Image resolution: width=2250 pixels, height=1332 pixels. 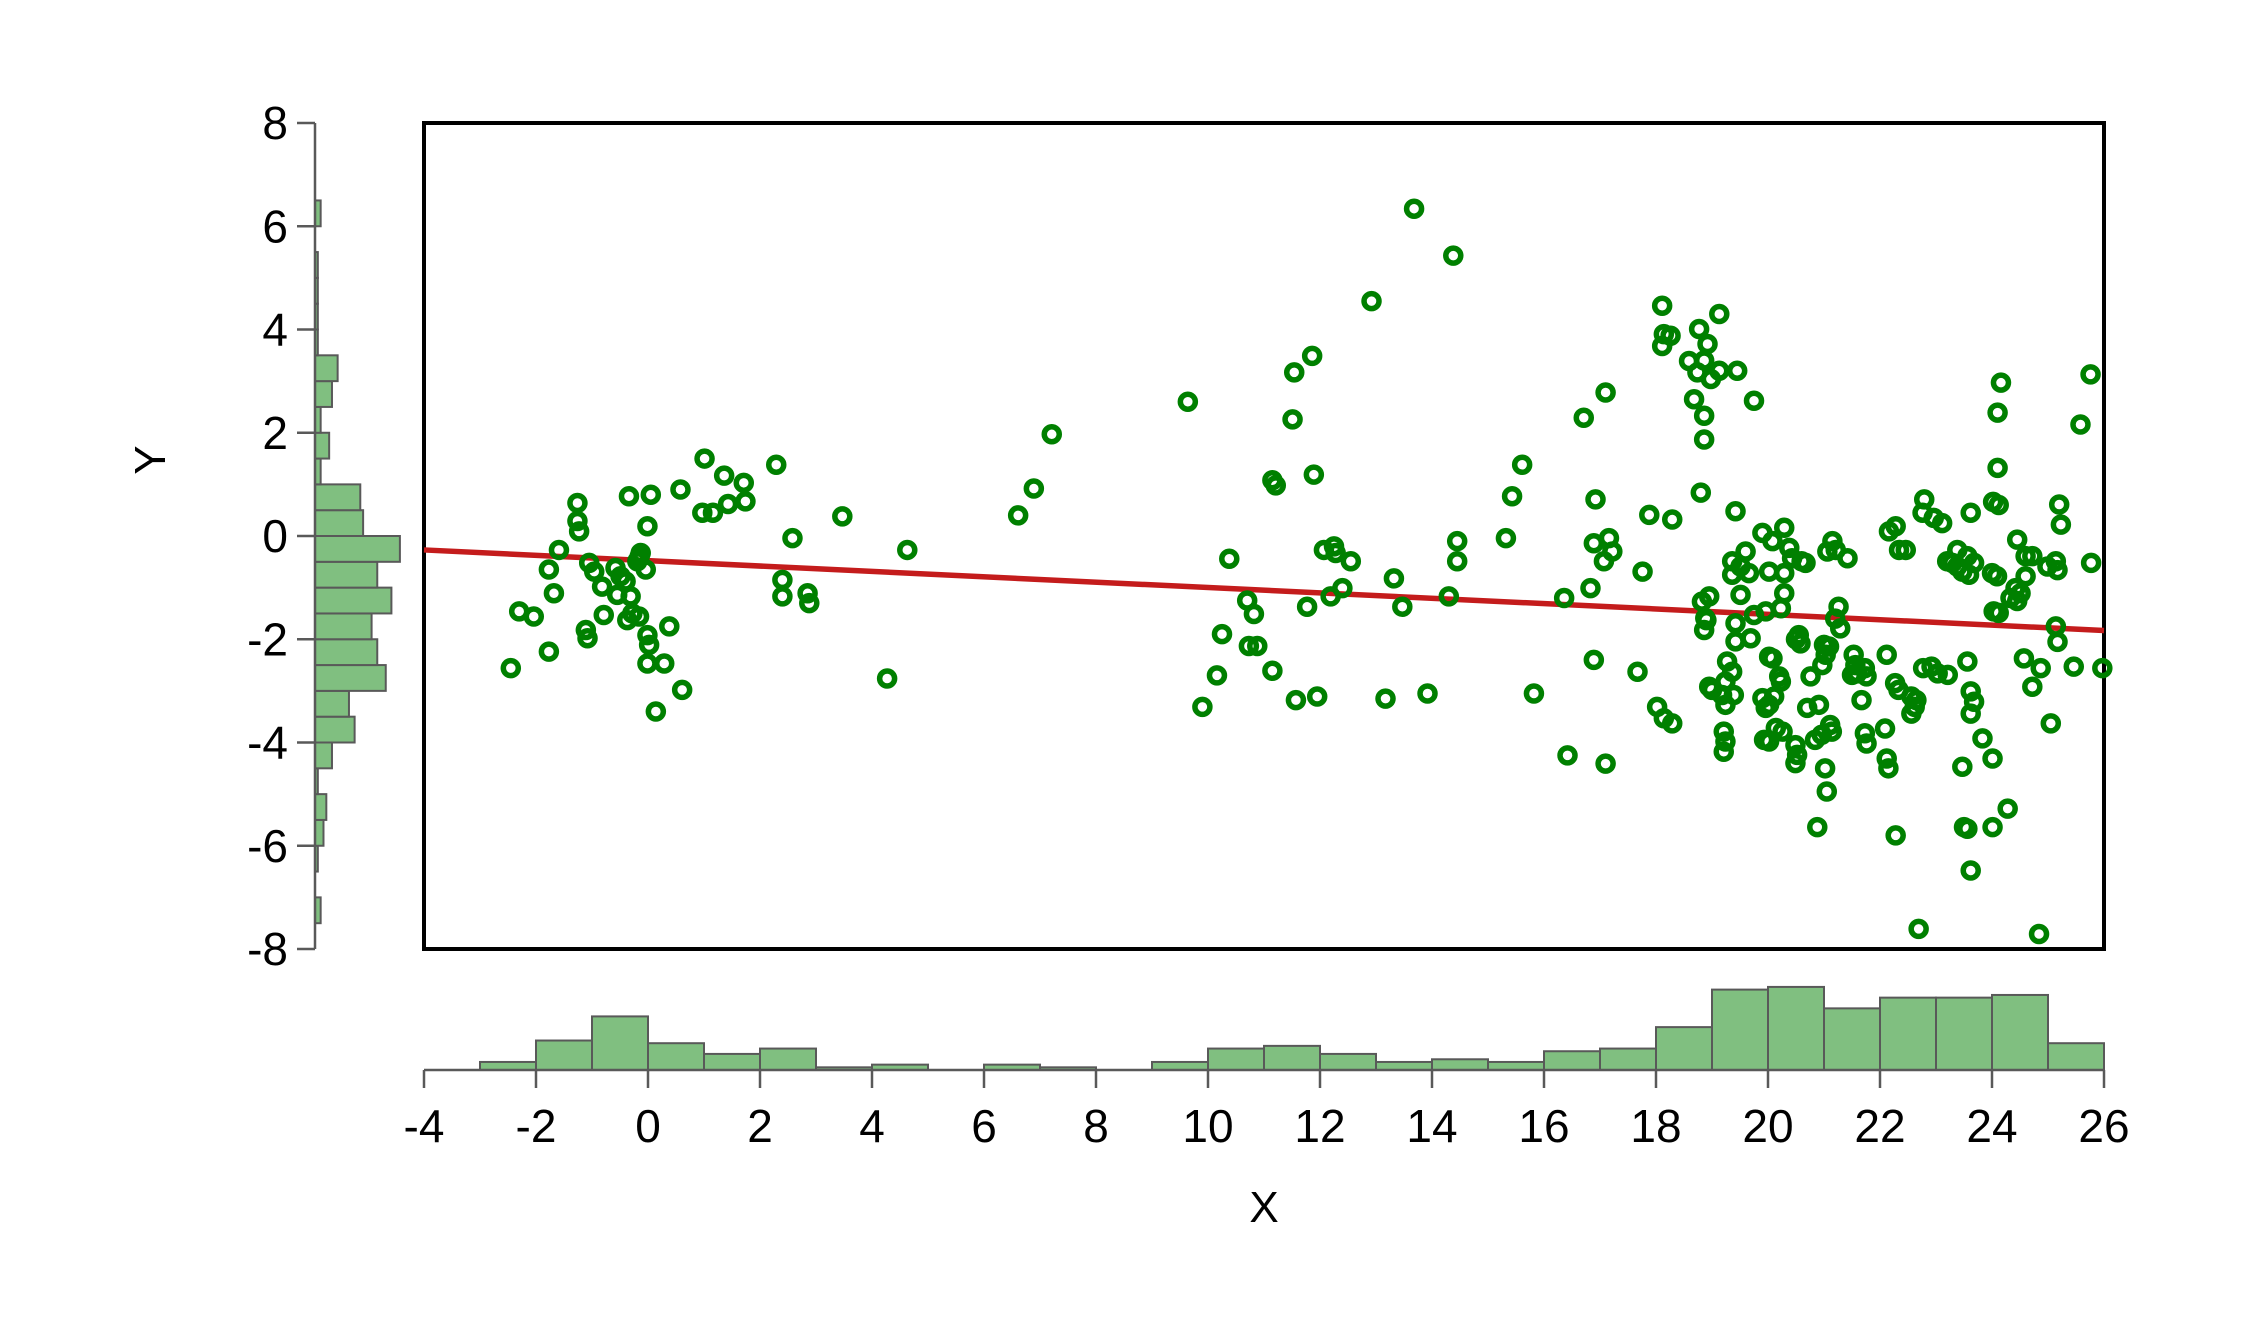 I want to click on y-tick-label: -6, so click(x=267, y=846).